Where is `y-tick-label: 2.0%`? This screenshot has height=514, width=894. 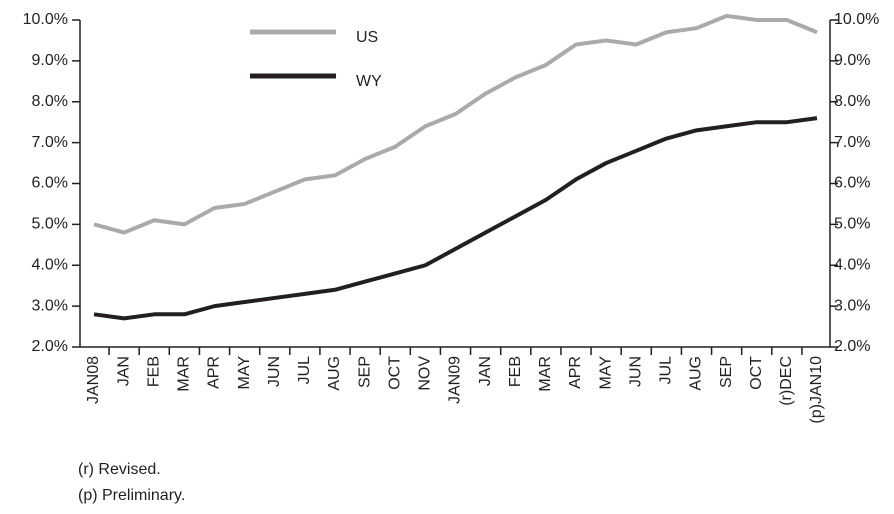
y-tick-label: 2.0% is located at coordinates (50, 346).